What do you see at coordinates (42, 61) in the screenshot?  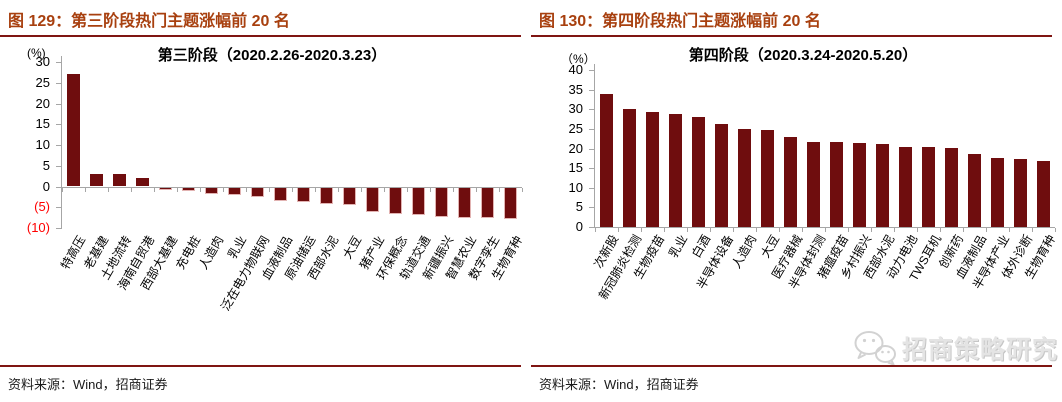 I see `y-axis-label: 30` at bounding box center [42, 61].